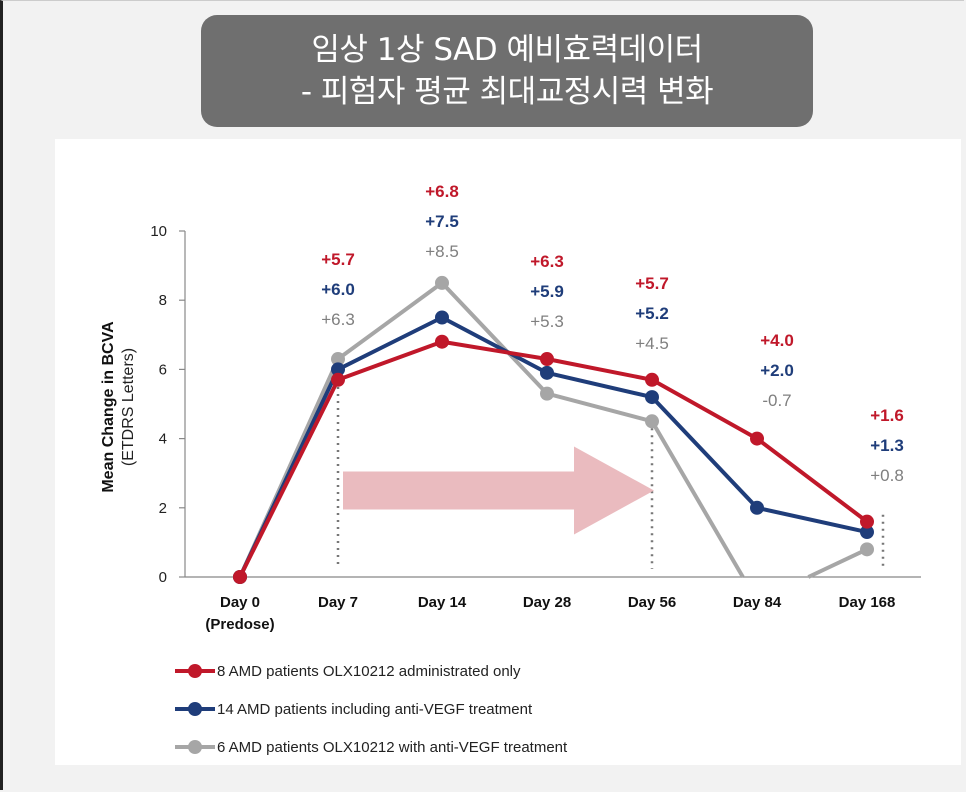 The image size is (966, 792). I want to click on x-tick-label: Day 56, so click(652, 602).